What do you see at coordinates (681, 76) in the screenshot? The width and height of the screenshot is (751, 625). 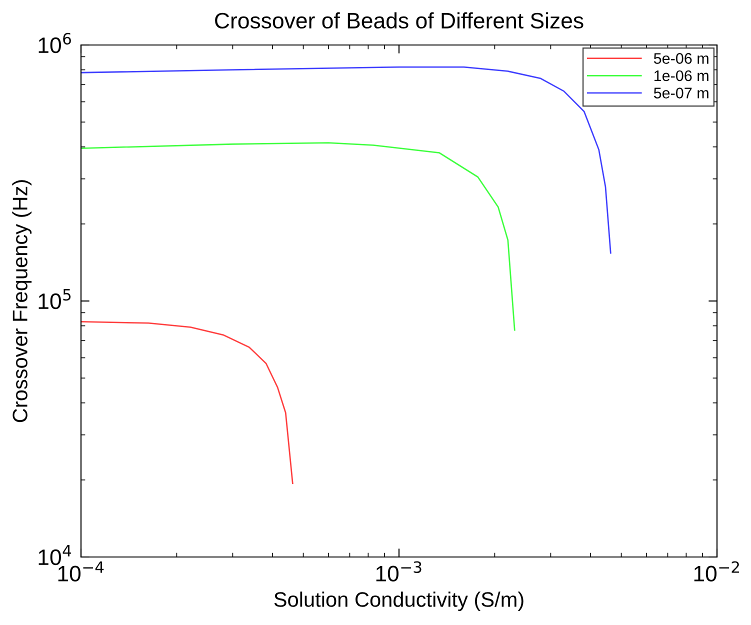 I see `legend-label: 1e-06 m` at bounding box center [681, 76].